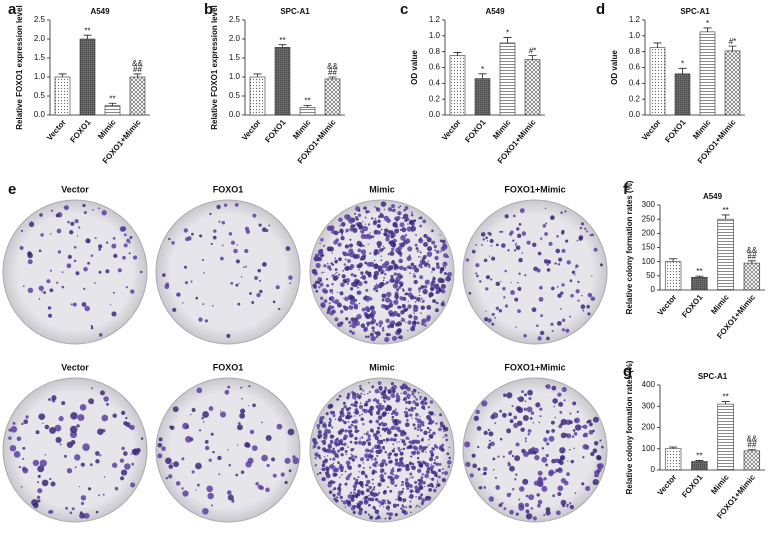 This screenshot has width=784, height=542. Describe the element at coordinates (404, 9) in the screenshot. I see `panel-label: c` at that location.